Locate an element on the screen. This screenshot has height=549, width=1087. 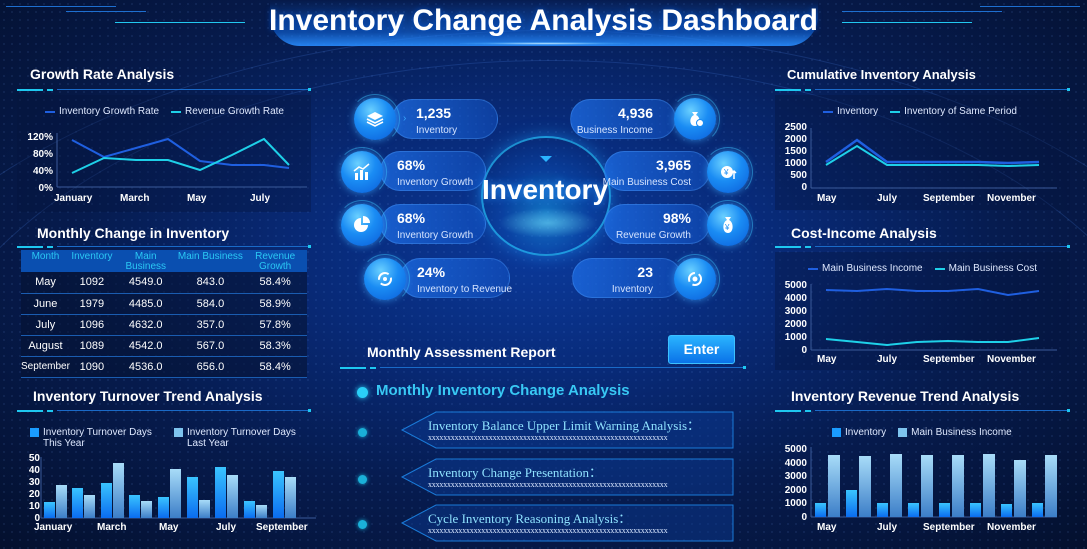
turnover-title: Inventory Turnover Trend Analysis is located at coordinates (148, 396).